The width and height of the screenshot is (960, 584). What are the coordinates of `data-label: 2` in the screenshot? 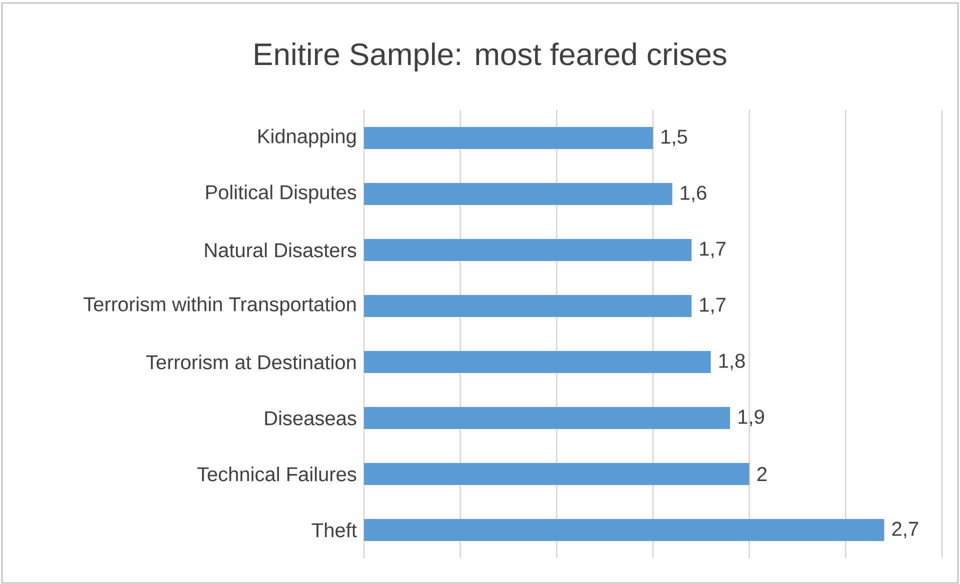 It's located at (762, 474).